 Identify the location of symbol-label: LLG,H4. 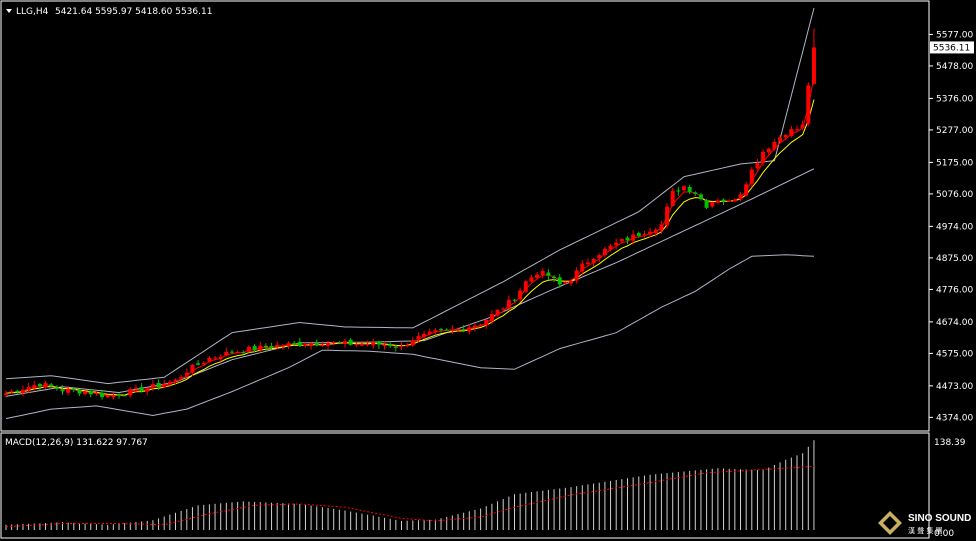
(32, 12).